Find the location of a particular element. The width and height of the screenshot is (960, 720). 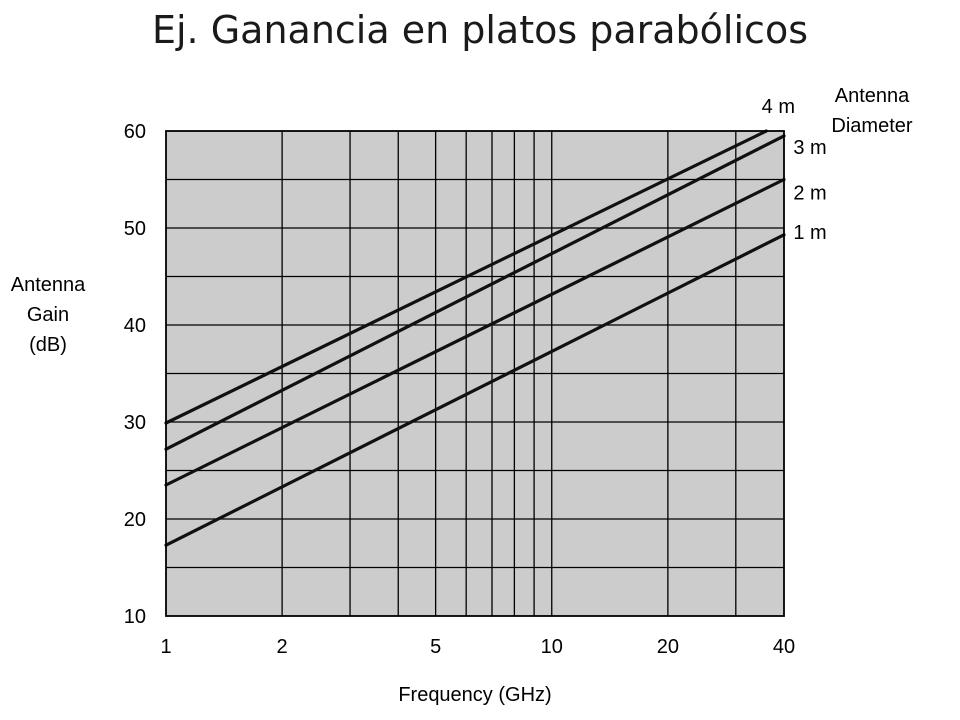

x-tick-labels: 1 2 5 10 20 40 is located at coordinates (477, 647).